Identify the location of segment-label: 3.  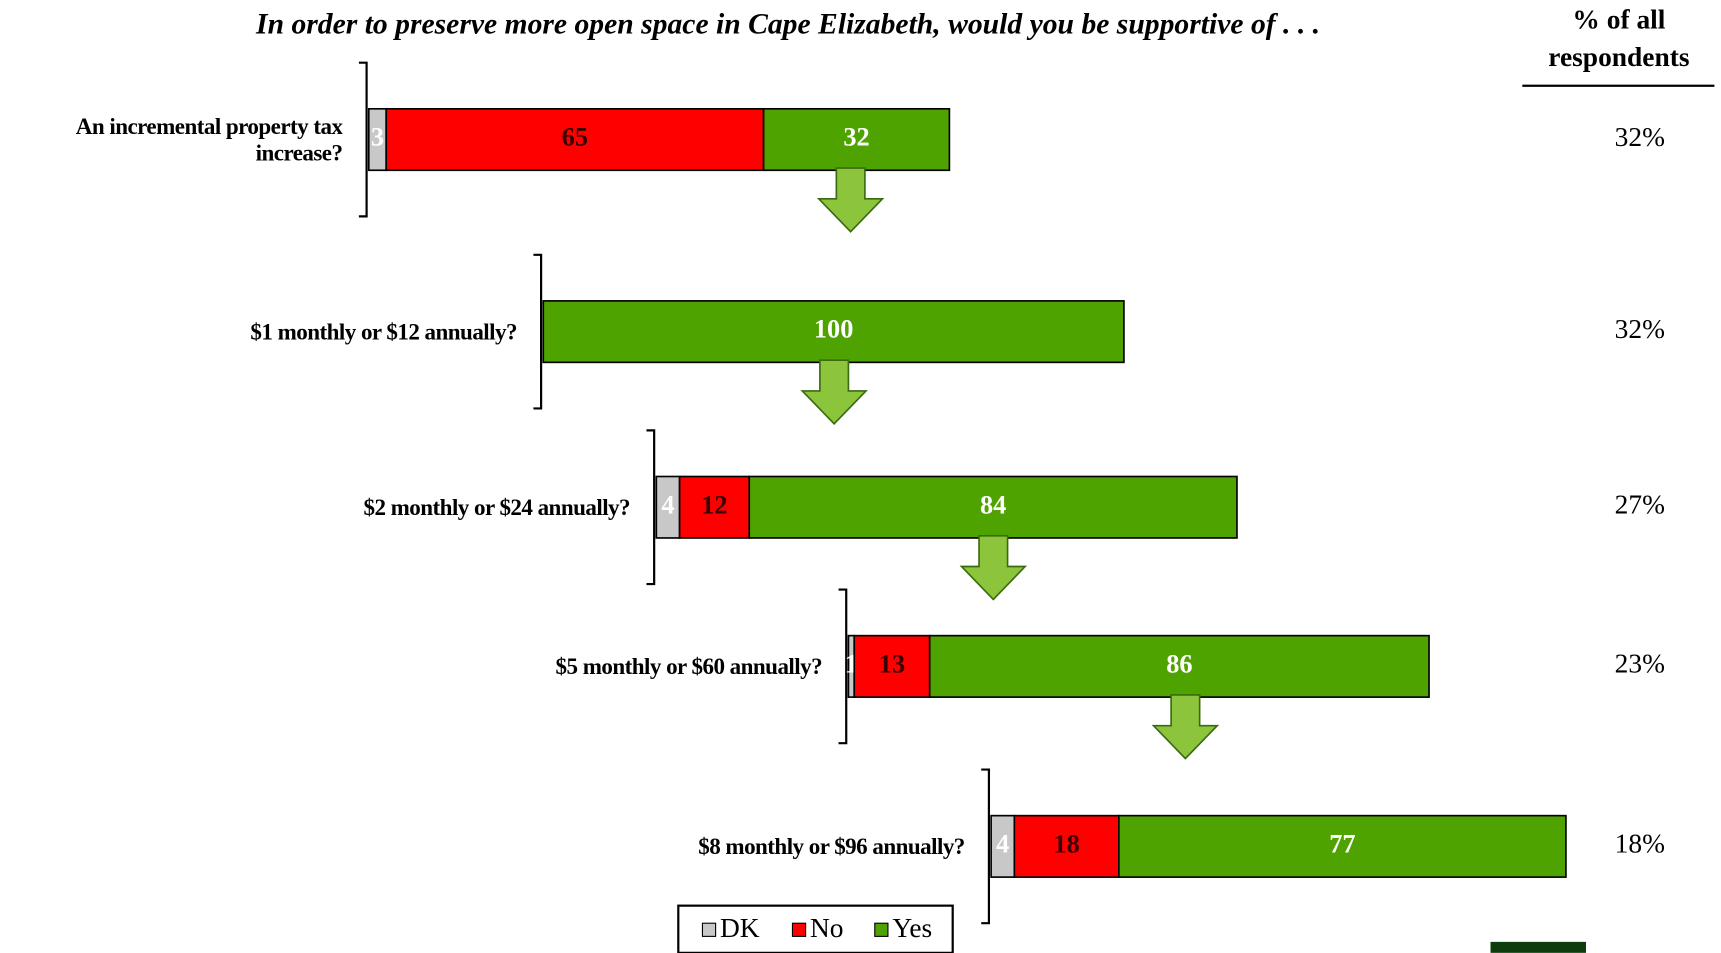
(377, 137).